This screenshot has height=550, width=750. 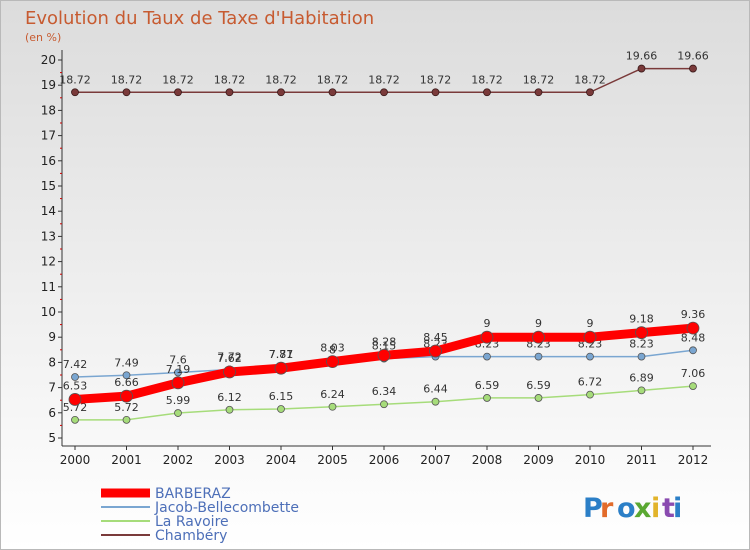 I want to click on data-label: 8, so click(x=332, y=349).